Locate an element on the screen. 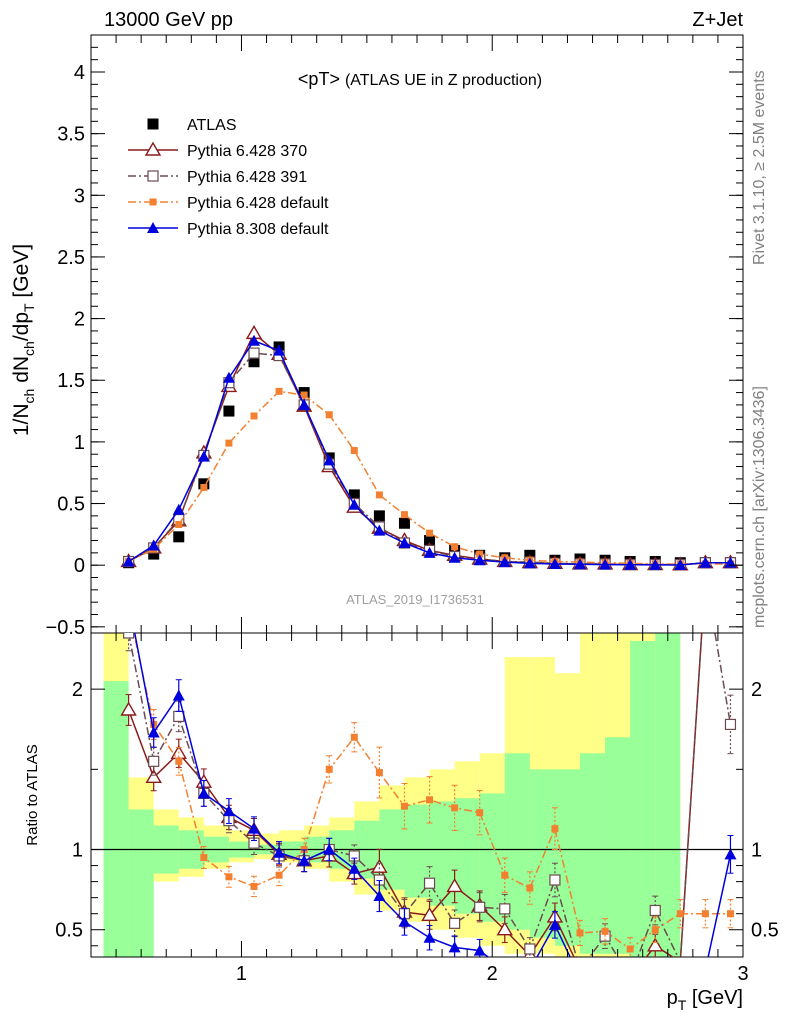 The image size is (786, 1024). legend-item-atlas: ATLAS is located at coordinates (192, 125).